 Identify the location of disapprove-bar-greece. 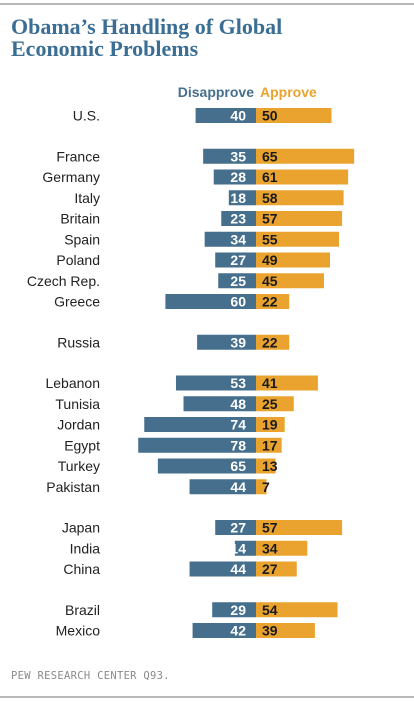
(210, 301).